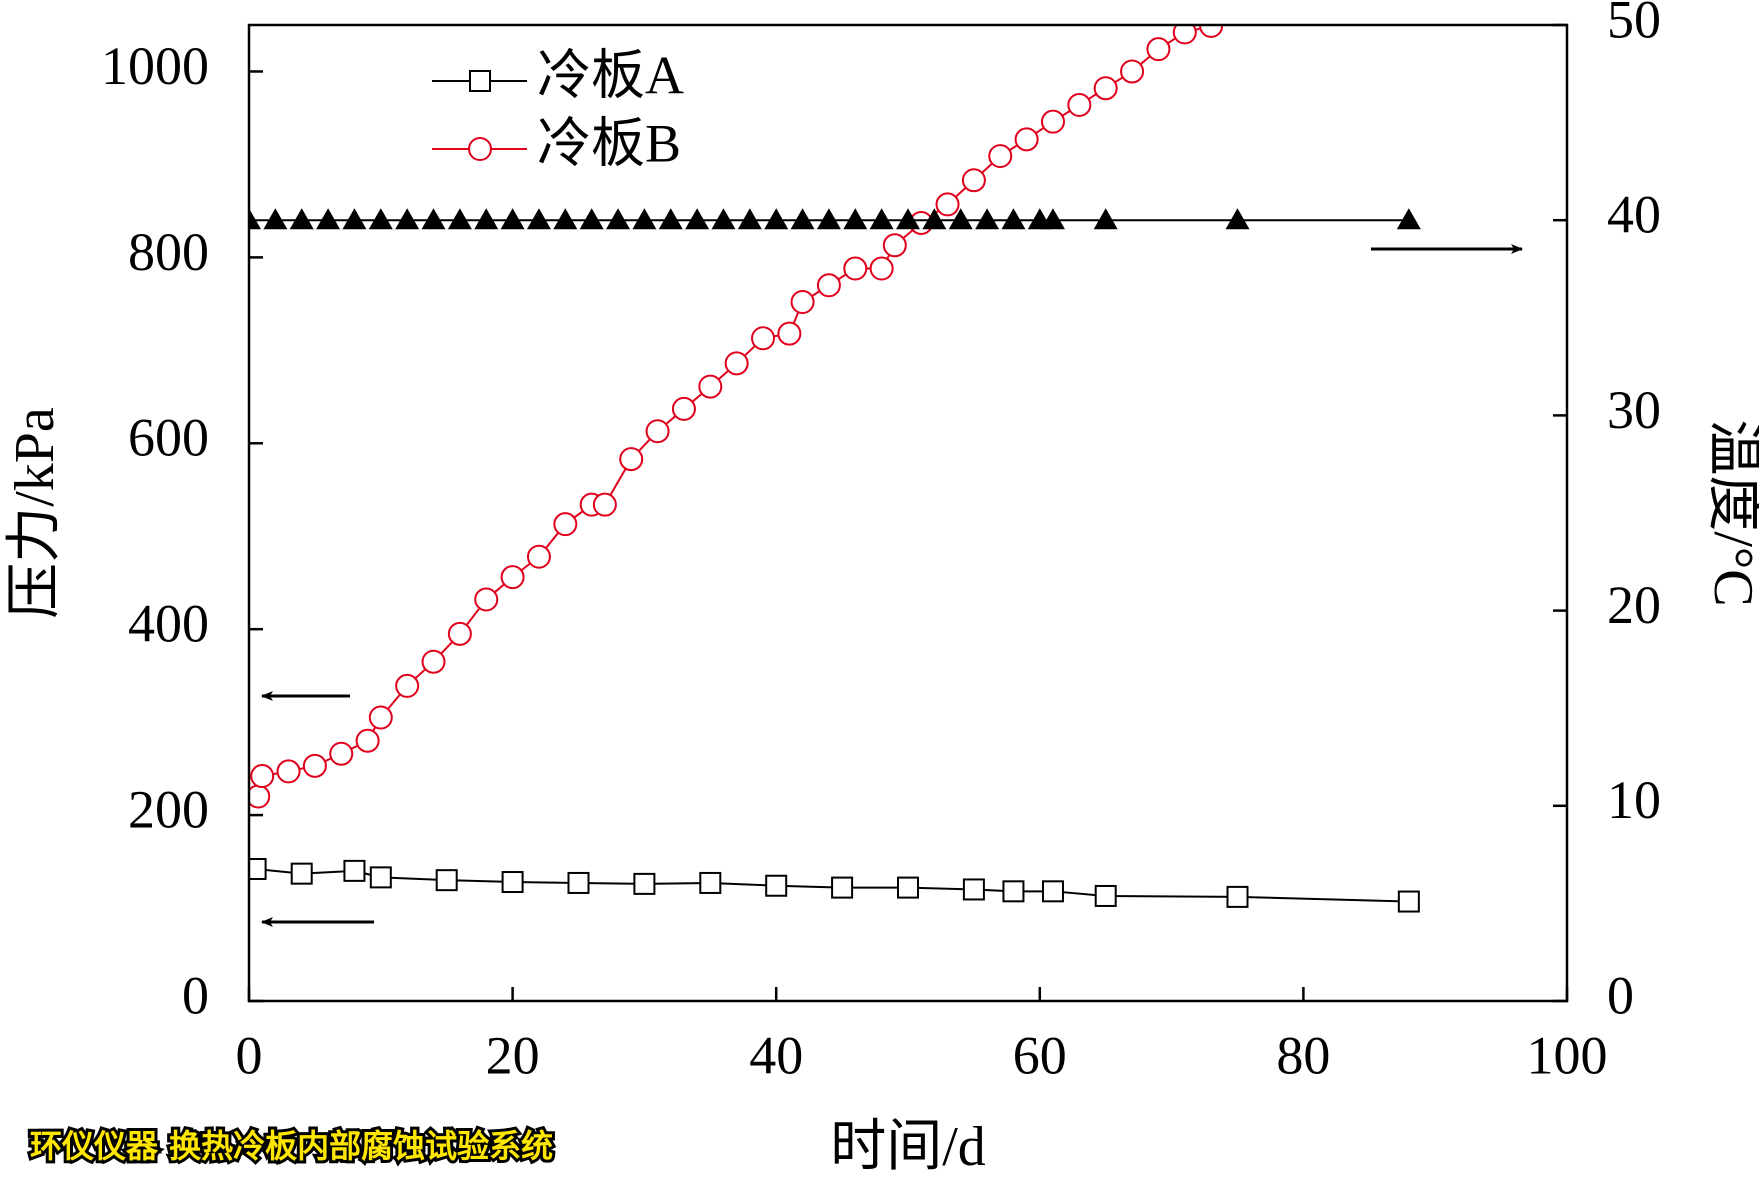 Image resolution: width=1759 pixels, height=1188 pixels. What do you see at coordinates (1303, 1055) in the screenshot?
I see `x-tick-label: 80` at bounding box center [1303, 1055].